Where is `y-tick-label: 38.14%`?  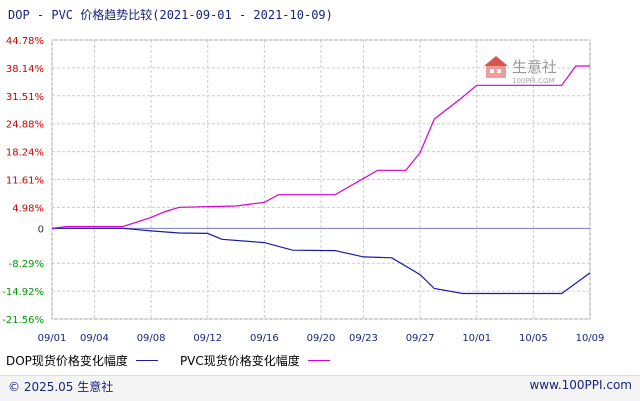 y-tick-label: 38.14% is located at coordinates (25, 69).